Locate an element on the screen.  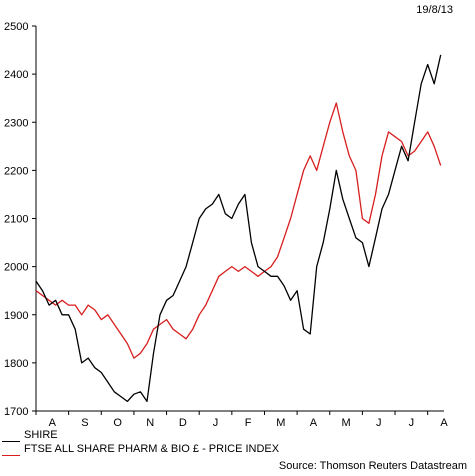
y-tick-label: 2400 is located at coordinates (16, 75).